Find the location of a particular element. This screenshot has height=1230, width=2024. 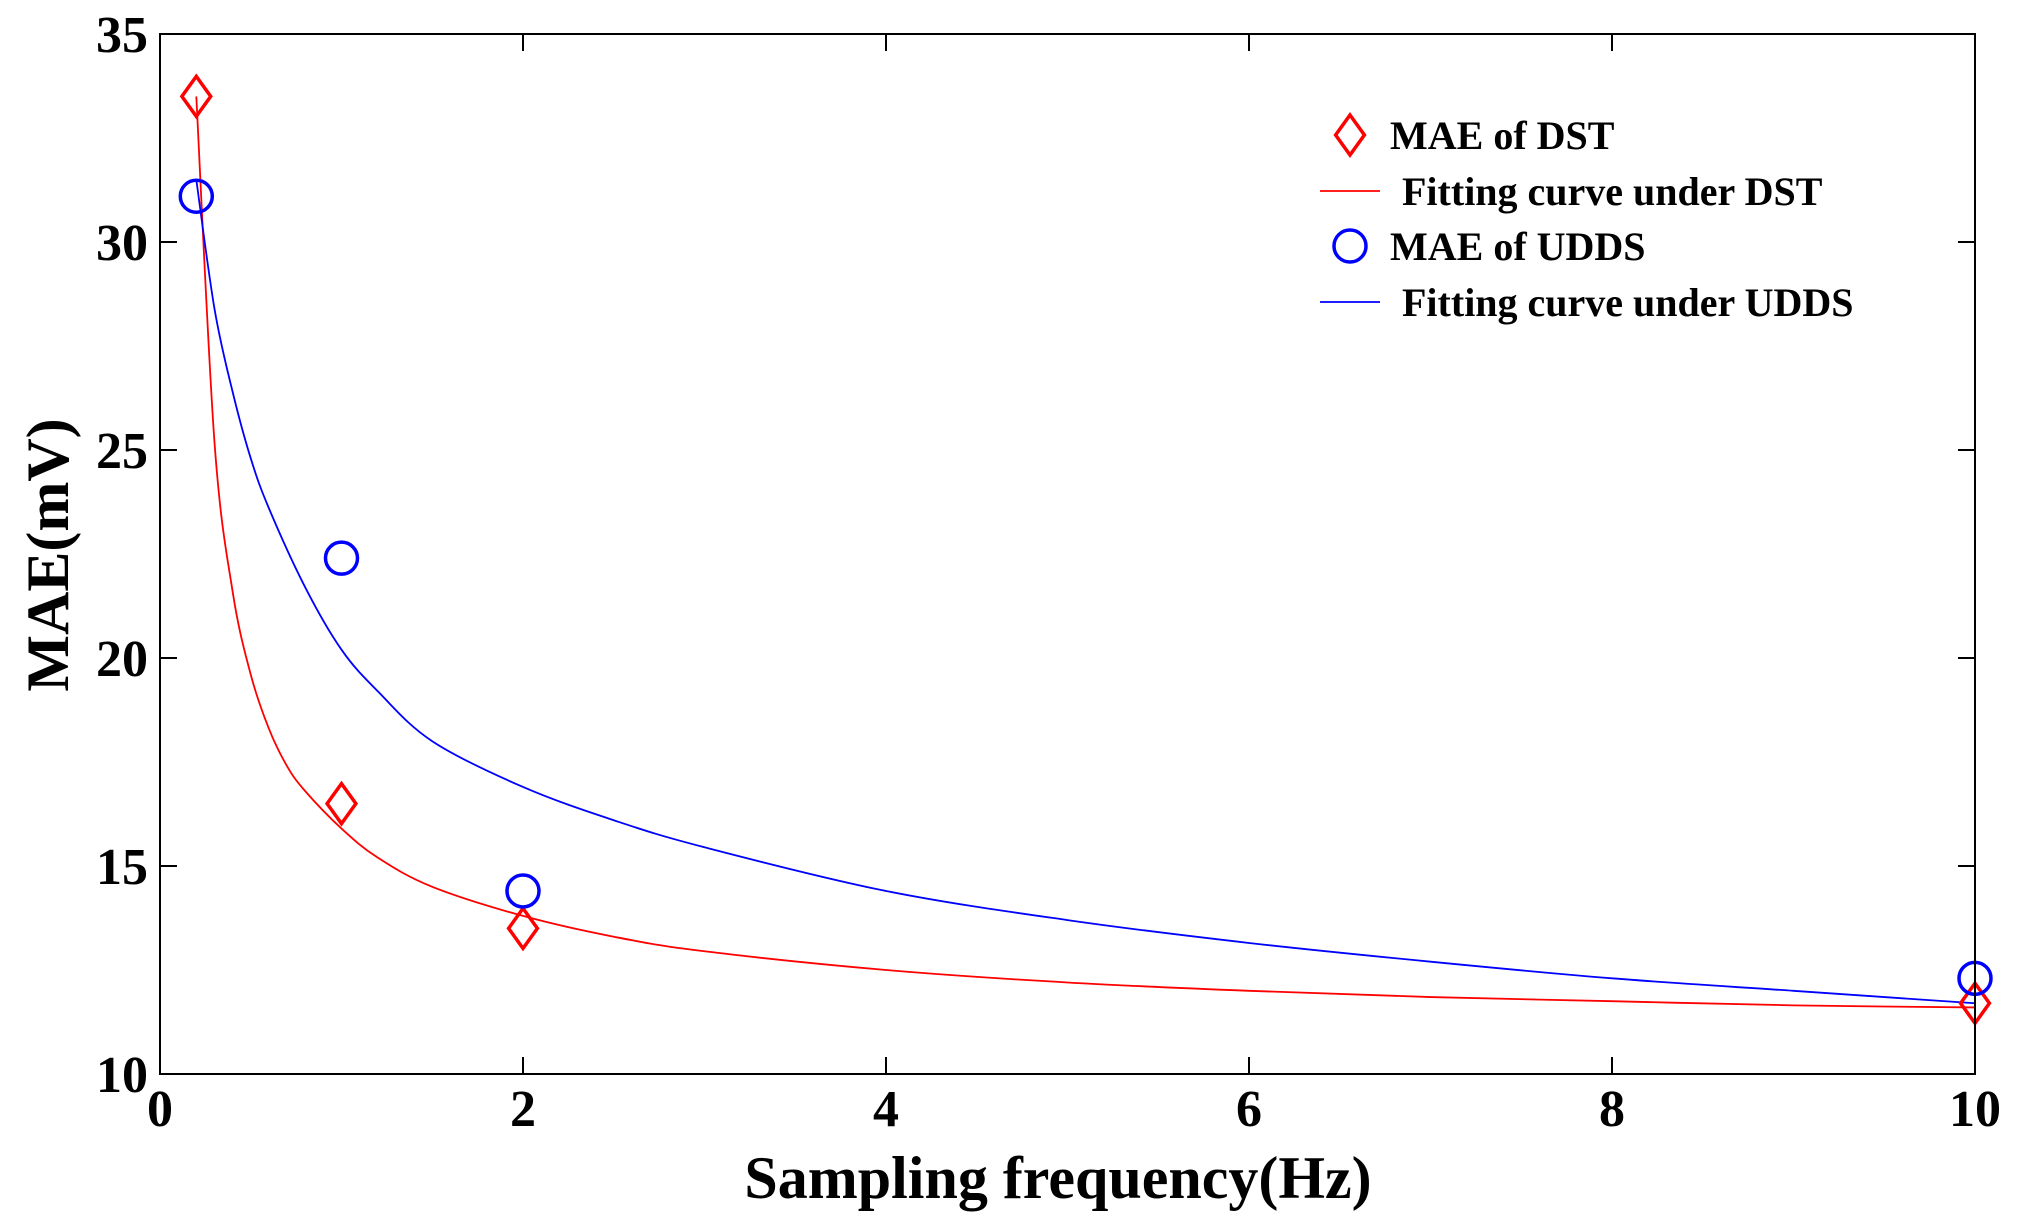

x-tick-label: 10 is located at coordinates (1975, 1109).